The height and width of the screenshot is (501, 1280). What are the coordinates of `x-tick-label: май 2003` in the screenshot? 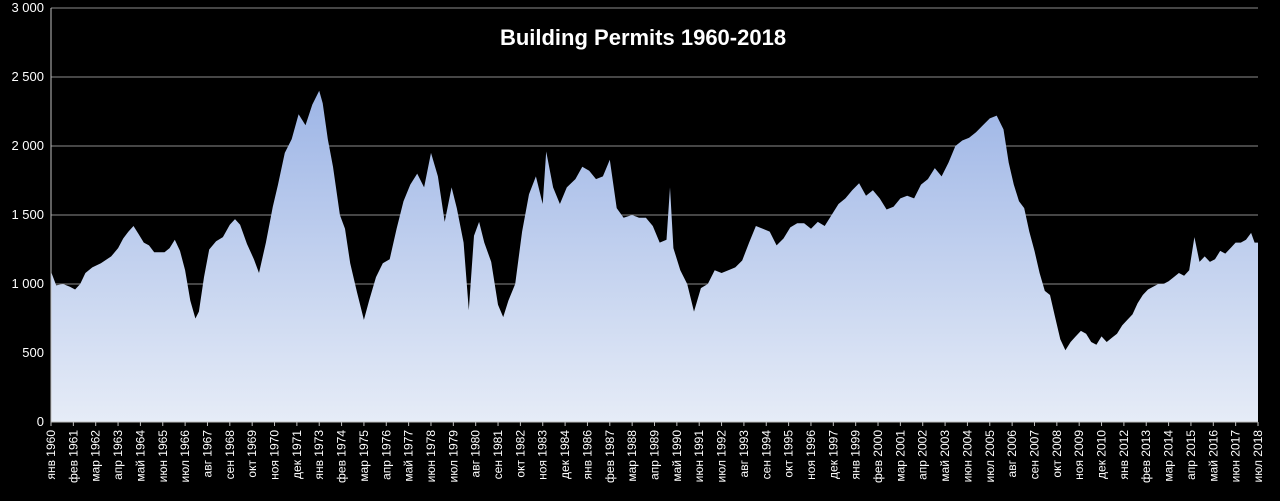 It's located at (945, 456).